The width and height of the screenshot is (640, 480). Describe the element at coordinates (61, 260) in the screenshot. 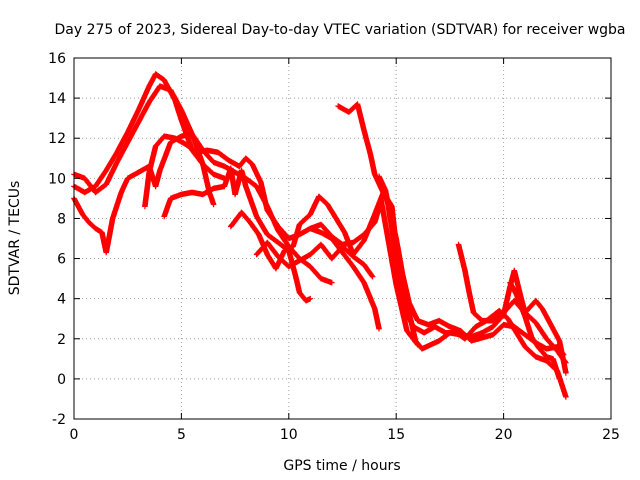

I see `y-tick-label: 6` at that location.